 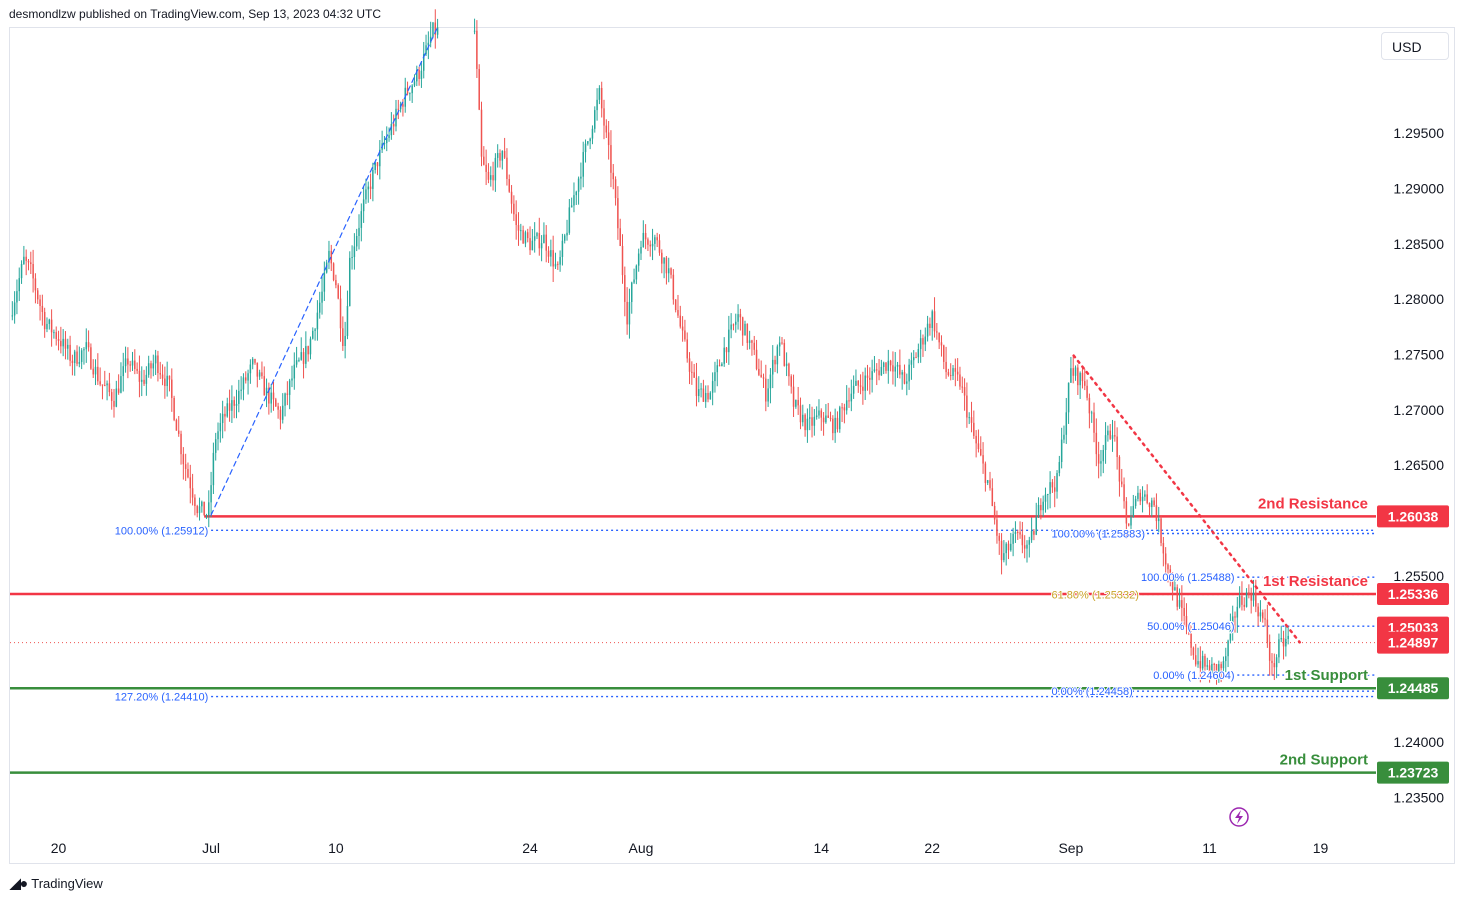 I want to click on lightning-icon, so click(x=1239, y=817).